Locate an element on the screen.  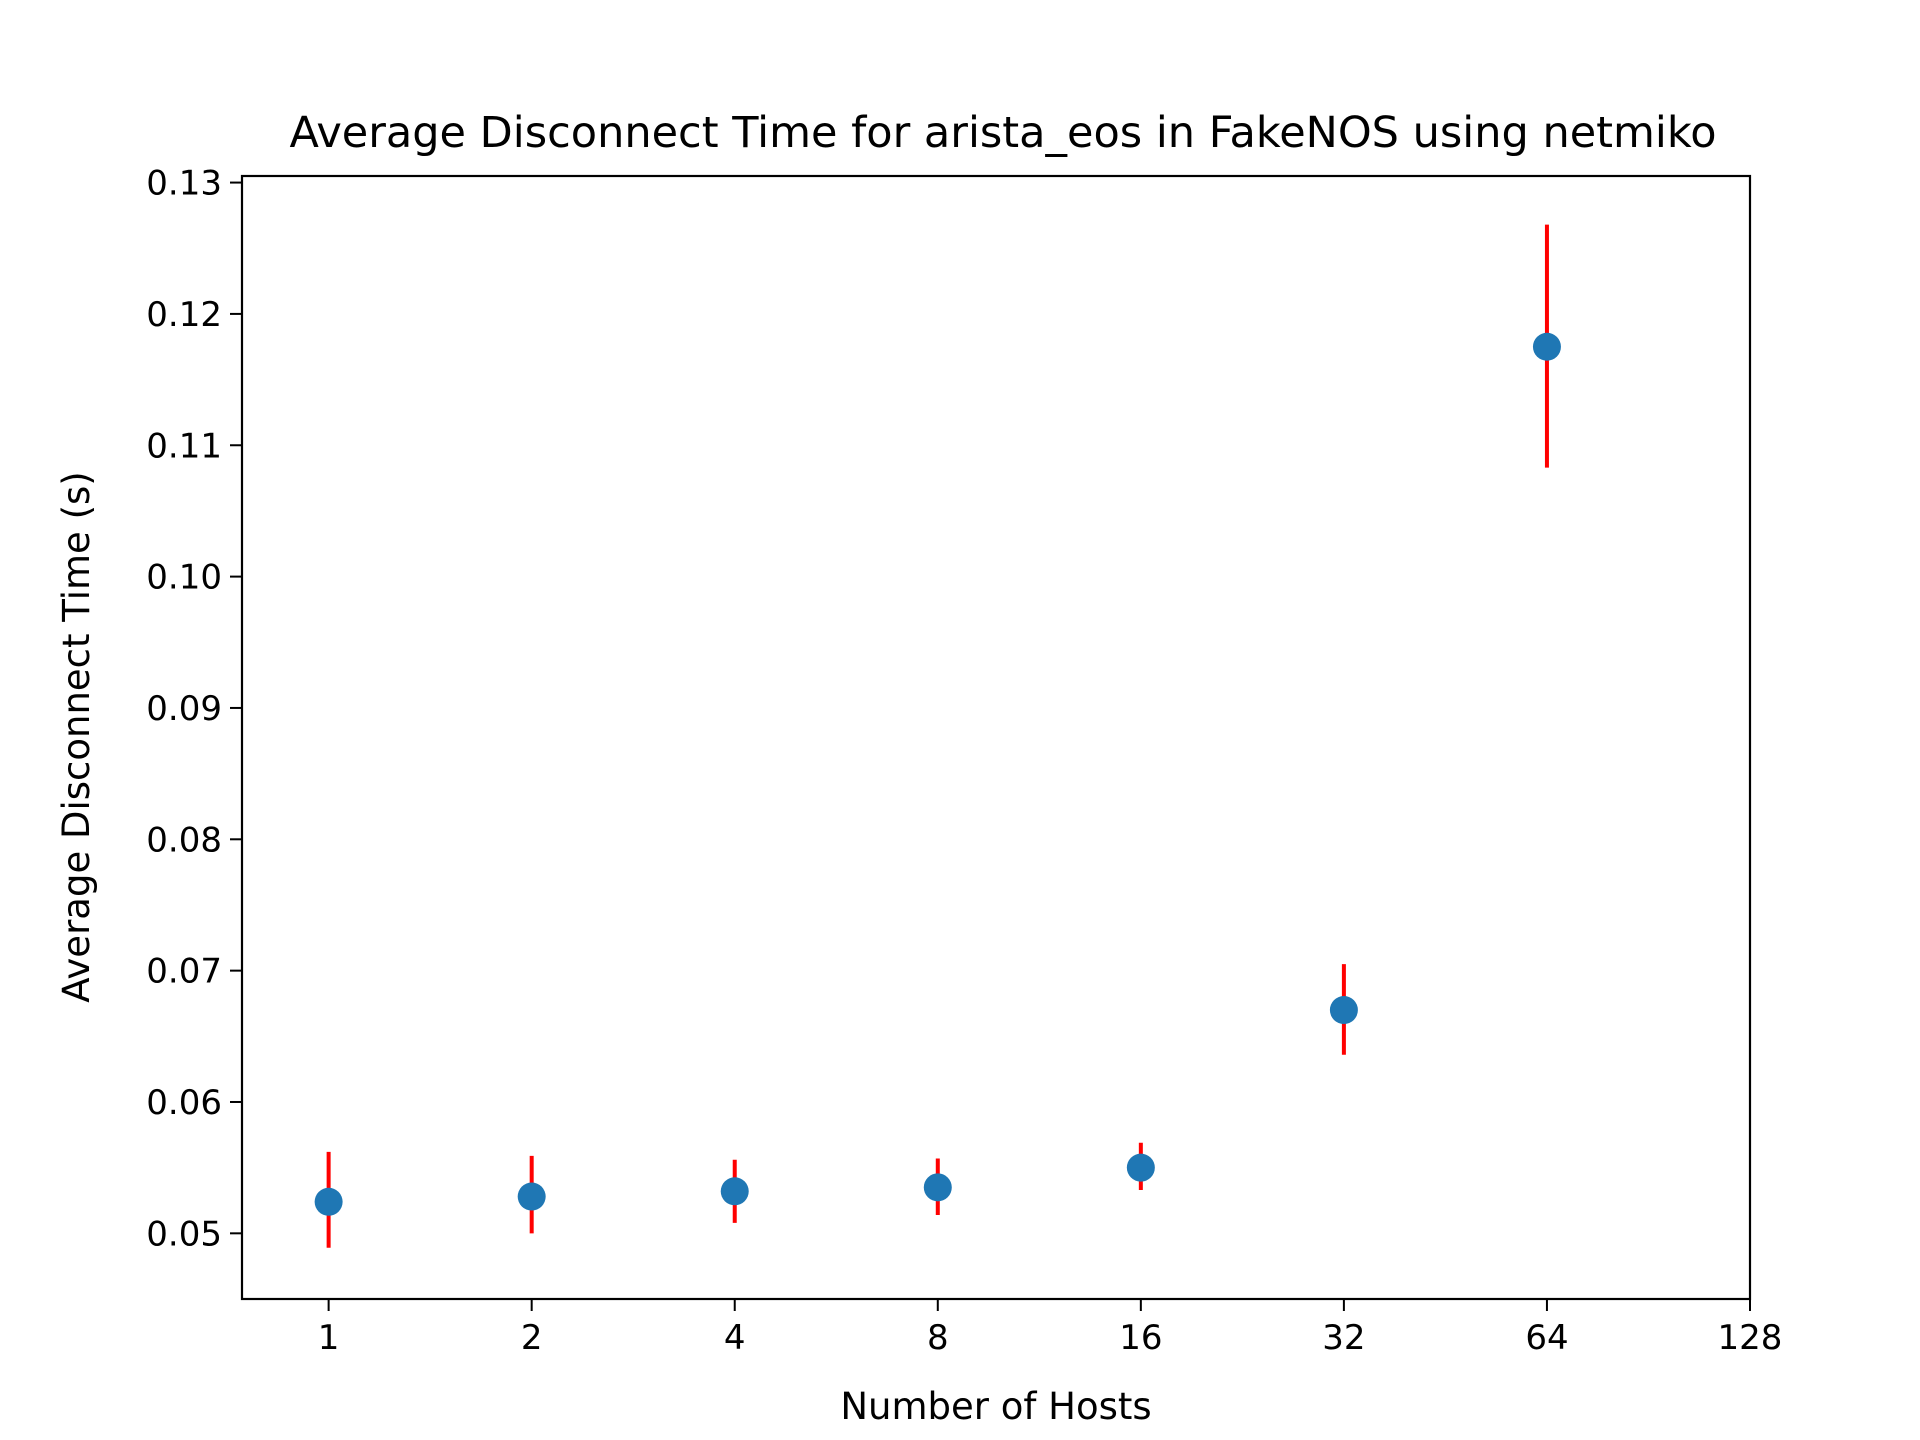
x-tick-label: 4 is located at coordinates (735, 1338).